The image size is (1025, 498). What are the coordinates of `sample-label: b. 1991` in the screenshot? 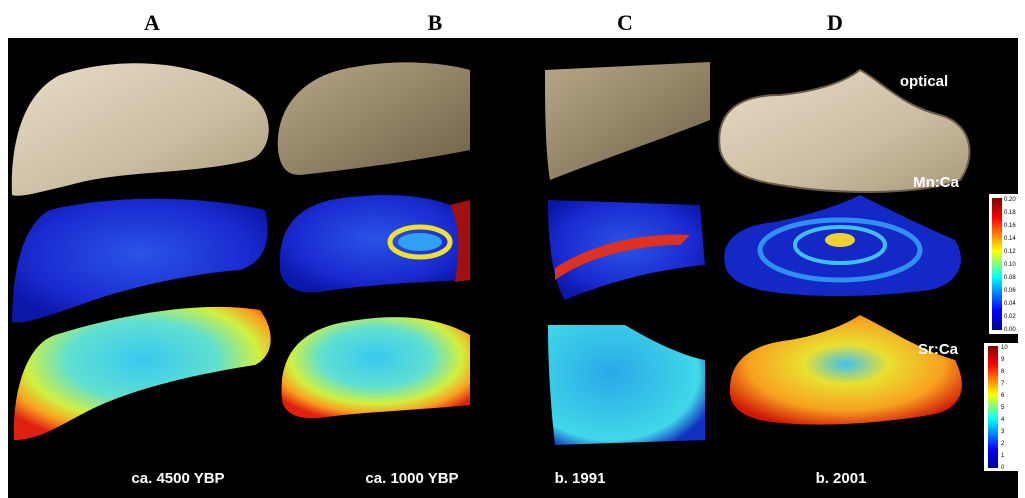 It's located at (580, 478).